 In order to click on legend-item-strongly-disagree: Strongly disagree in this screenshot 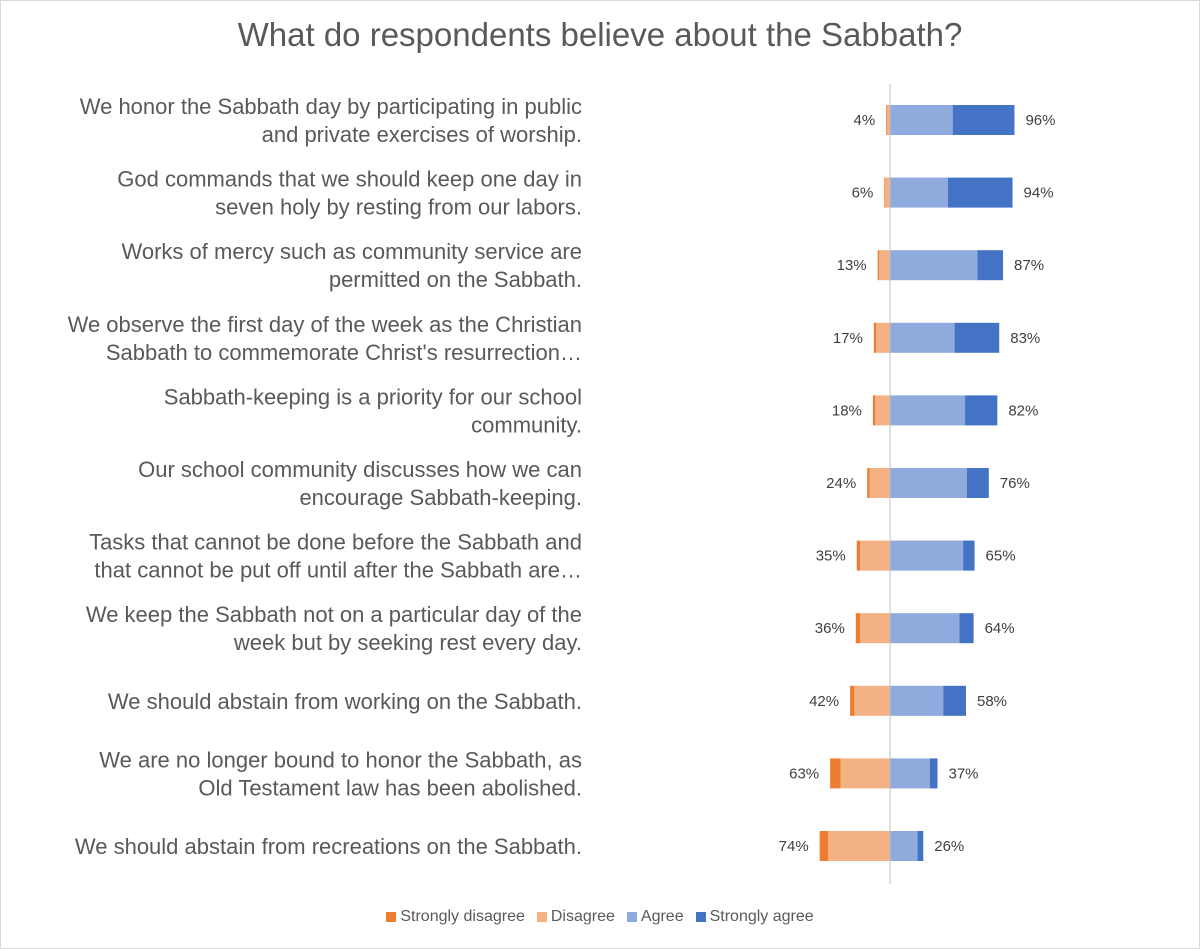, I will do `click(455, 917)`.